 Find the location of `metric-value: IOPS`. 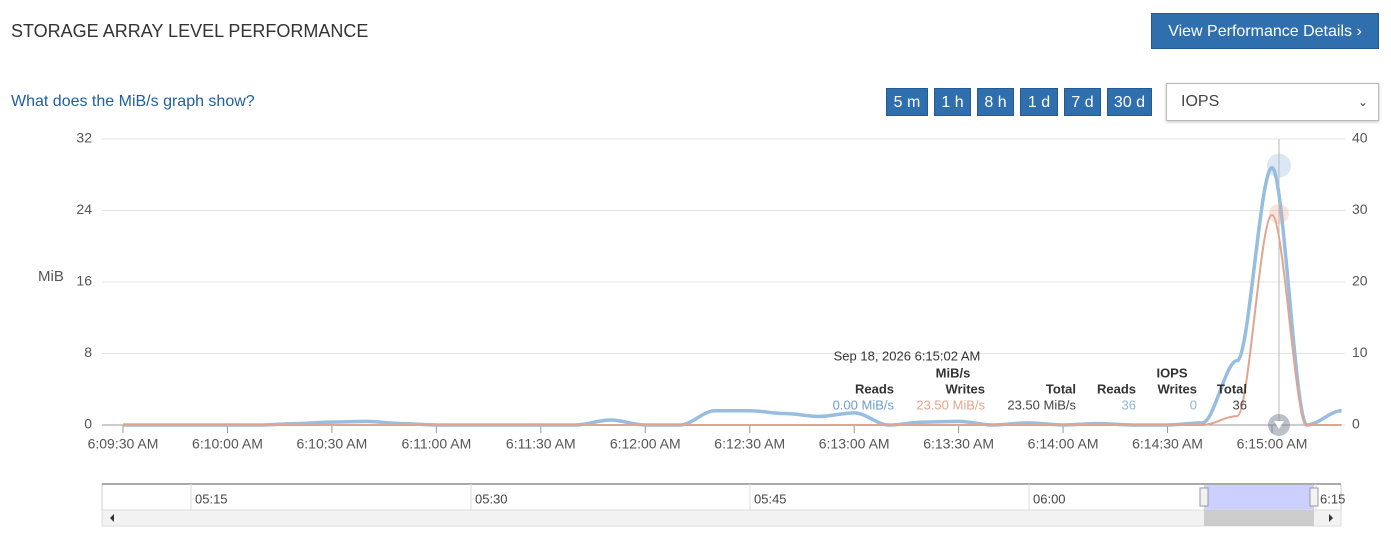

metric-value: IOPS is located at coordinates (1200, 101).